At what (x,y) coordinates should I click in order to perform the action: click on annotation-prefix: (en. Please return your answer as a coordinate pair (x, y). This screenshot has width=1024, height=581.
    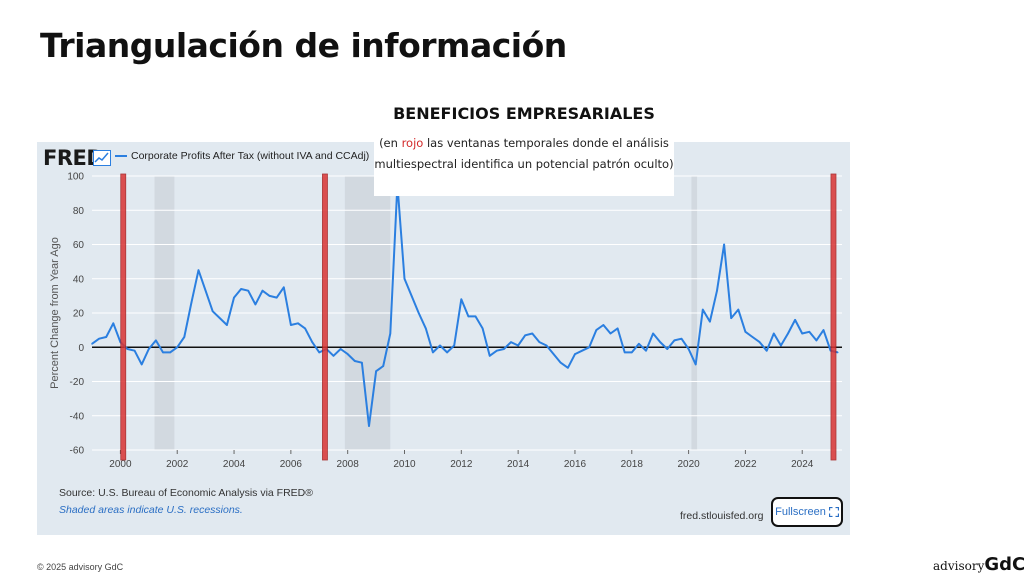
    Looking at the image, I should click on (390, 143).